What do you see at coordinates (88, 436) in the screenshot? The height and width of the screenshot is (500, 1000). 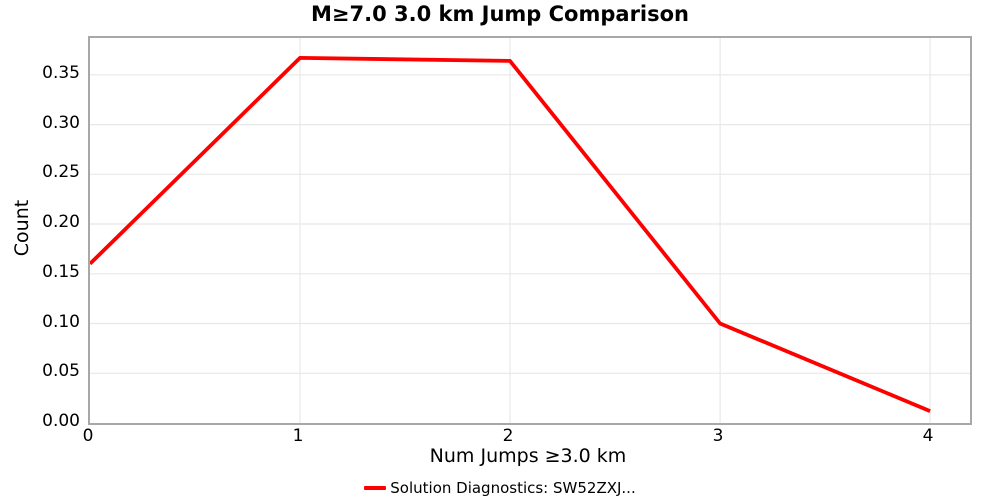 I see `x-tick-label: 0` at bounding box center [88, 436].